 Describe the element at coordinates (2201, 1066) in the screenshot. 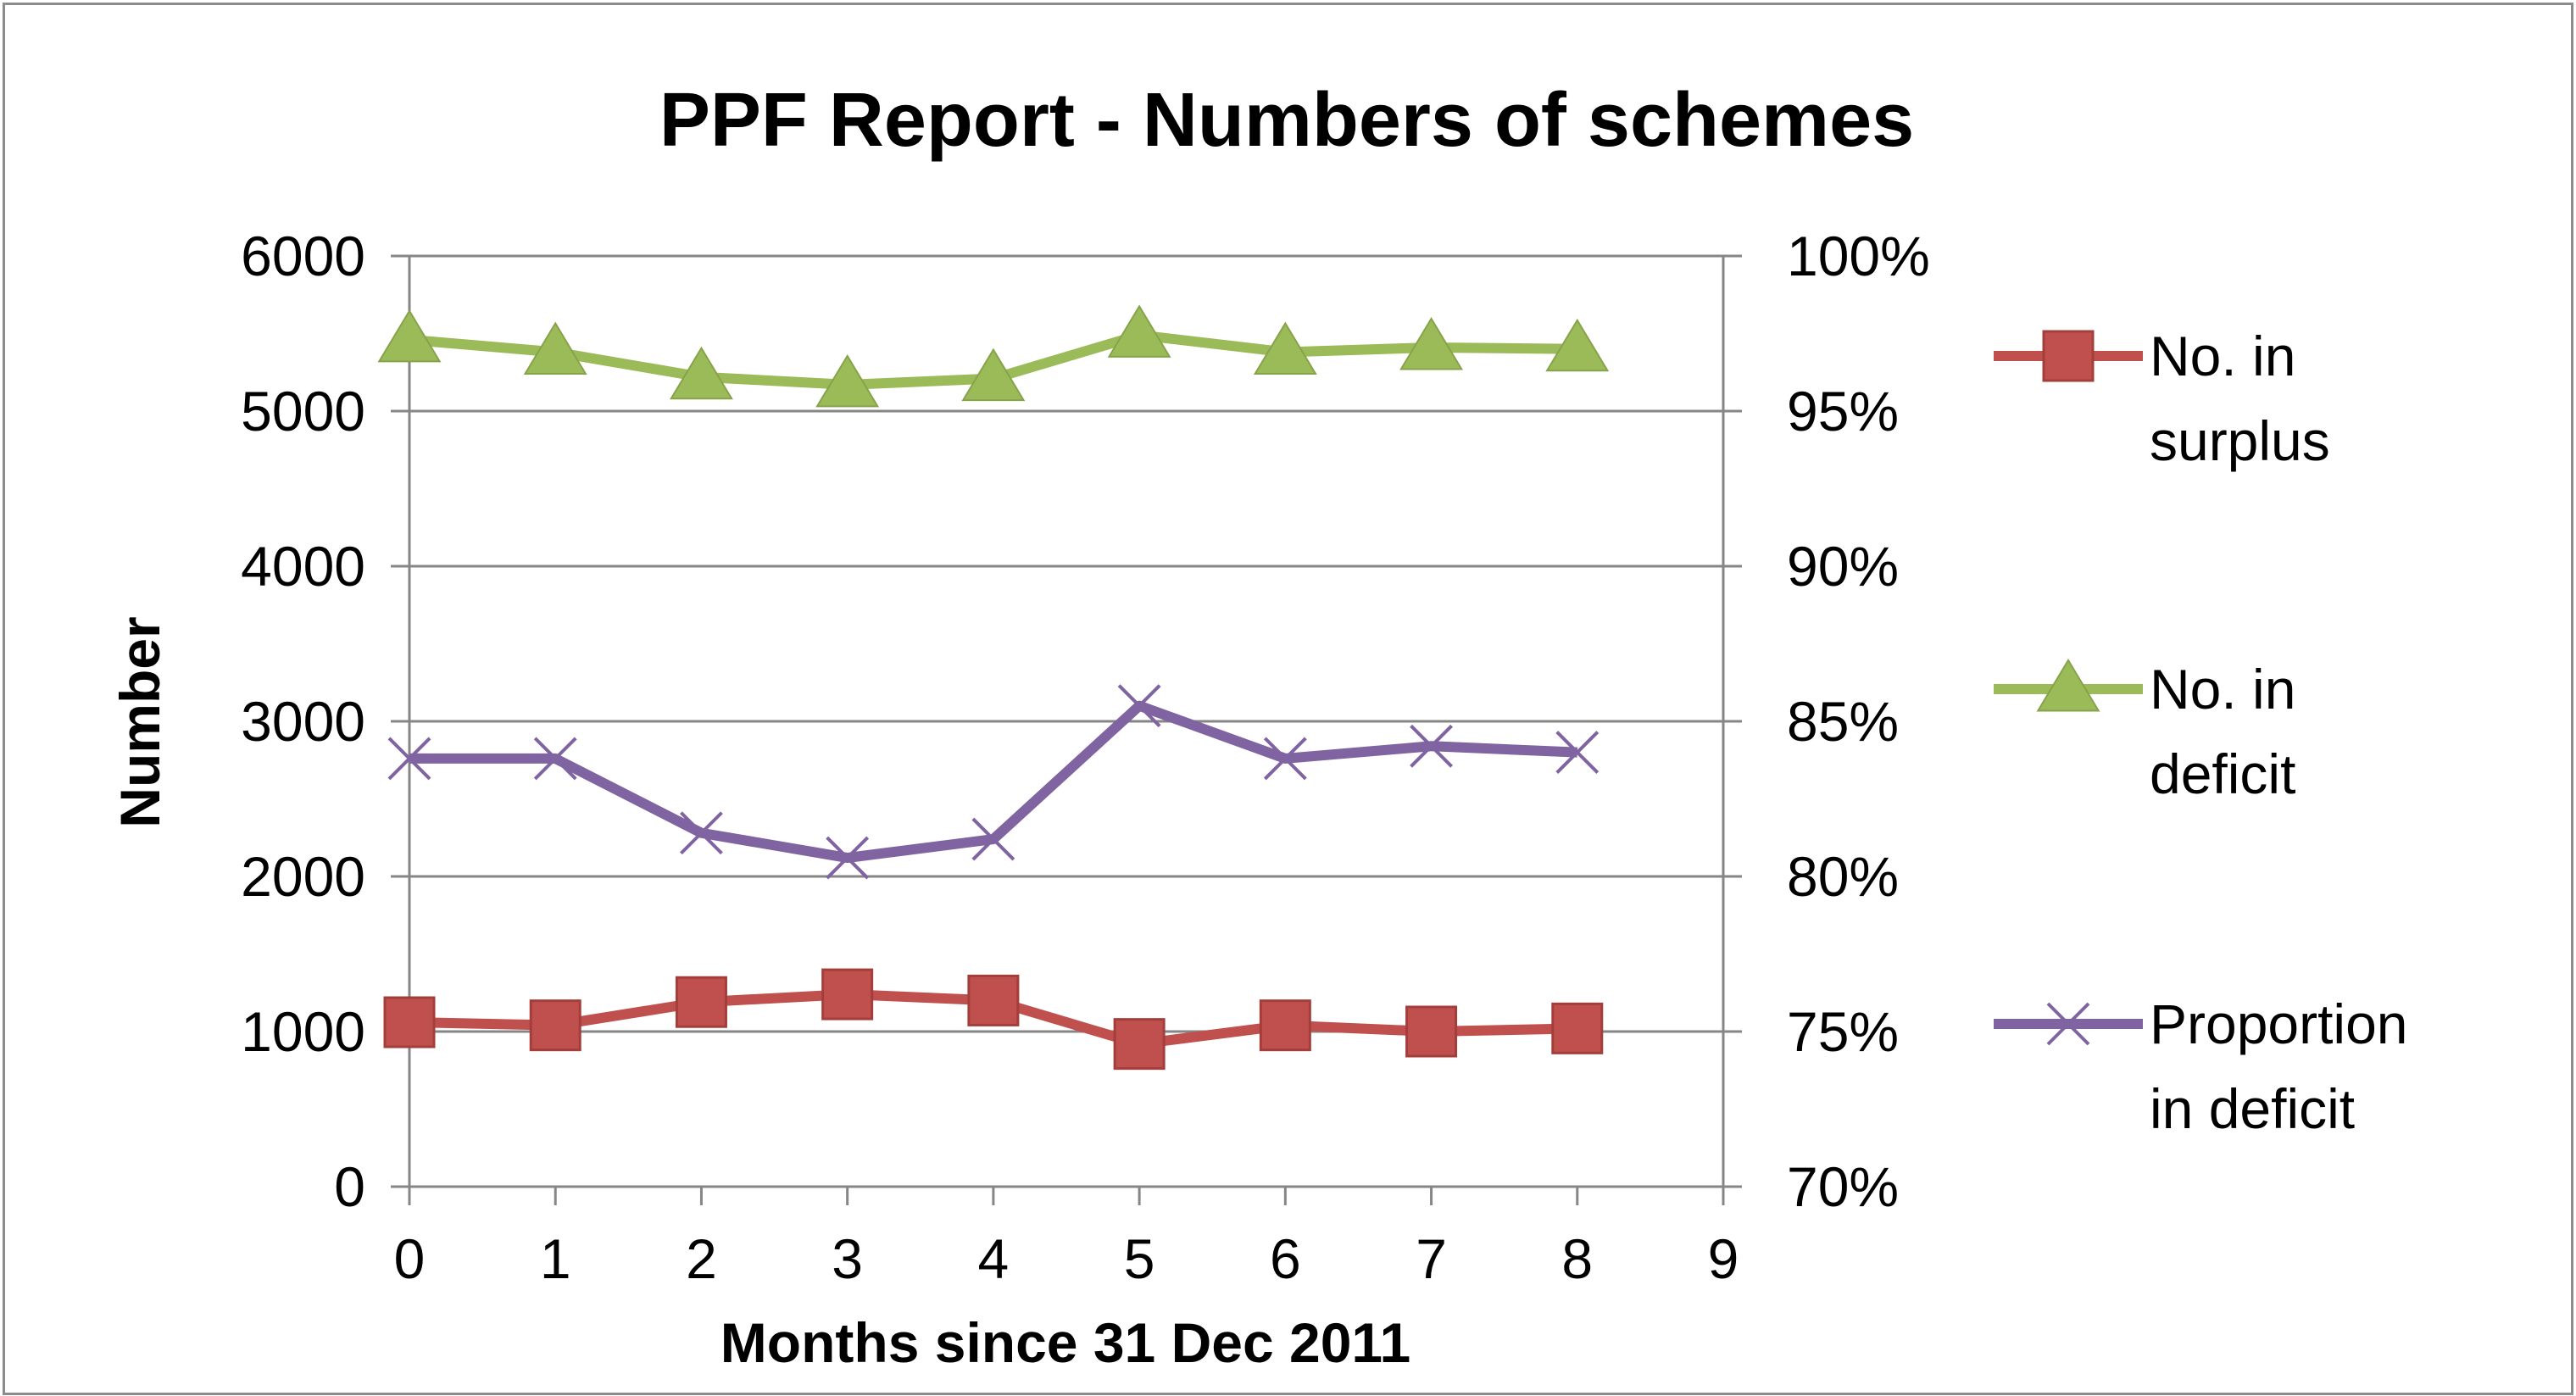

I see `legend-entry: Proportion in deficit` at that location.